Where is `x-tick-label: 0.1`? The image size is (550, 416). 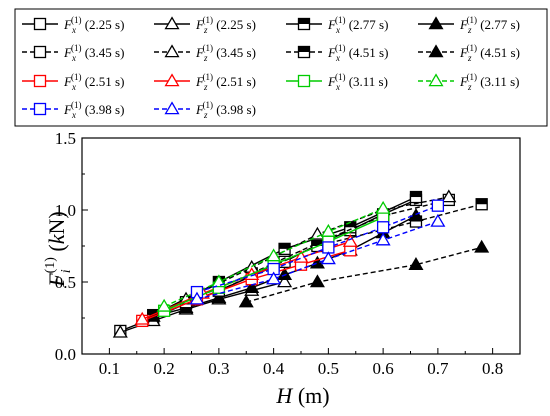 x-tick-label: 0.1 is located at coordinates (109, 368).